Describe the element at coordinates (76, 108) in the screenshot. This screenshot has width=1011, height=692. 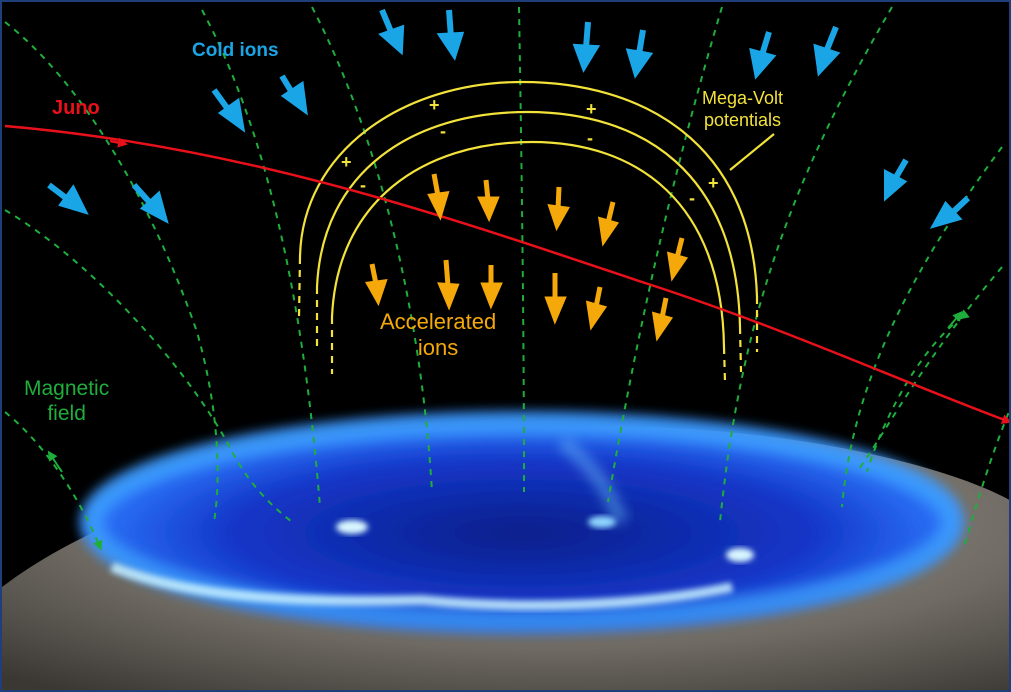
I see `juno-label: Juno` at that location.